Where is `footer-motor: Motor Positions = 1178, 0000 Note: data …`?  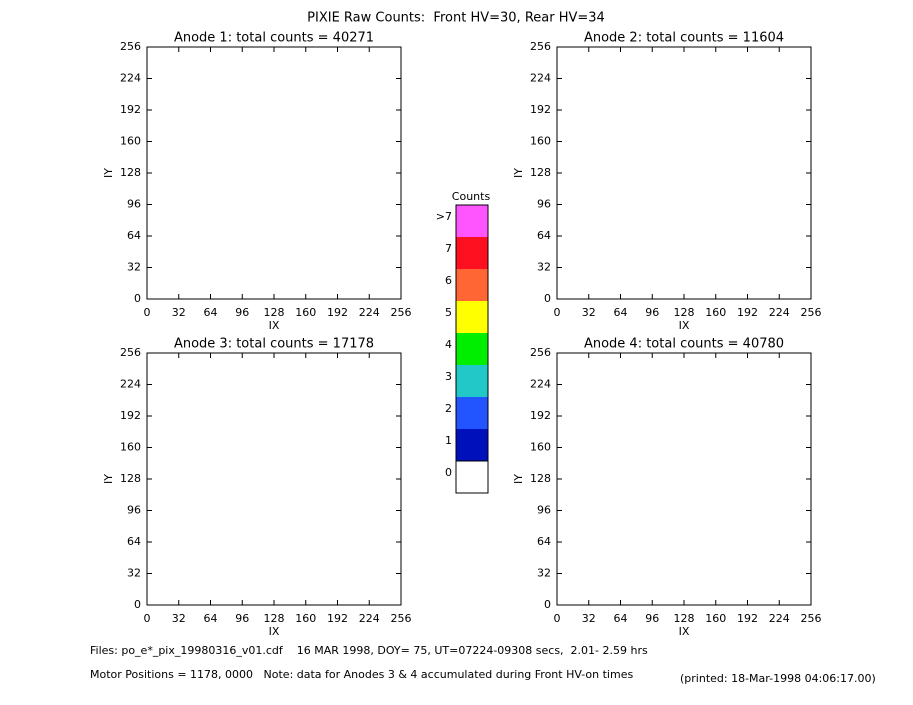 footer-motor: Motor Positions = 1178, 0000 Note: data … is located at coordinates (361, 674).